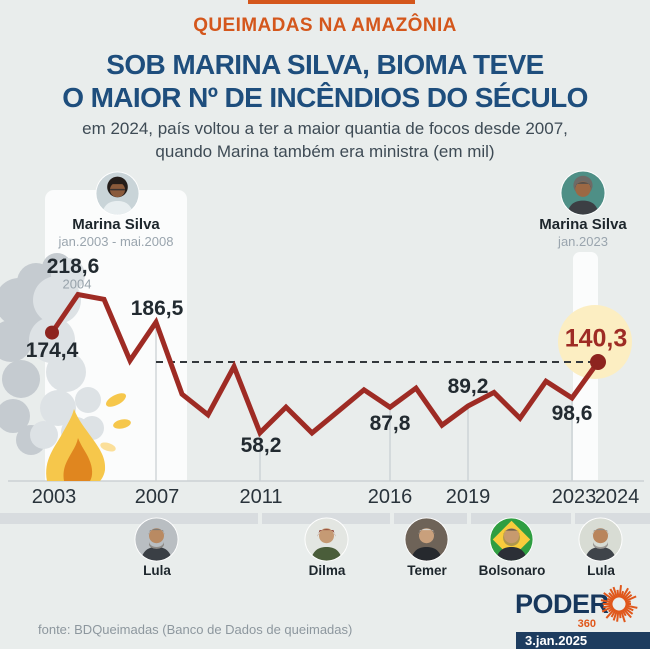 This screenshot has width=650, height=649. What do you see at coordinates (157, 497) in the screenshot?
I see `x-axis-tick-2007: 2007` at bounding box center [157, 497].